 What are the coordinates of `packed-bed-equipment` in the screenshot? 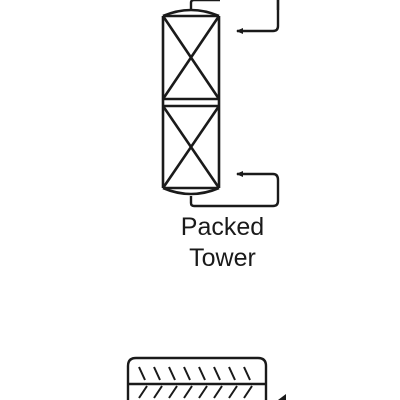 It's located at (197, 378).